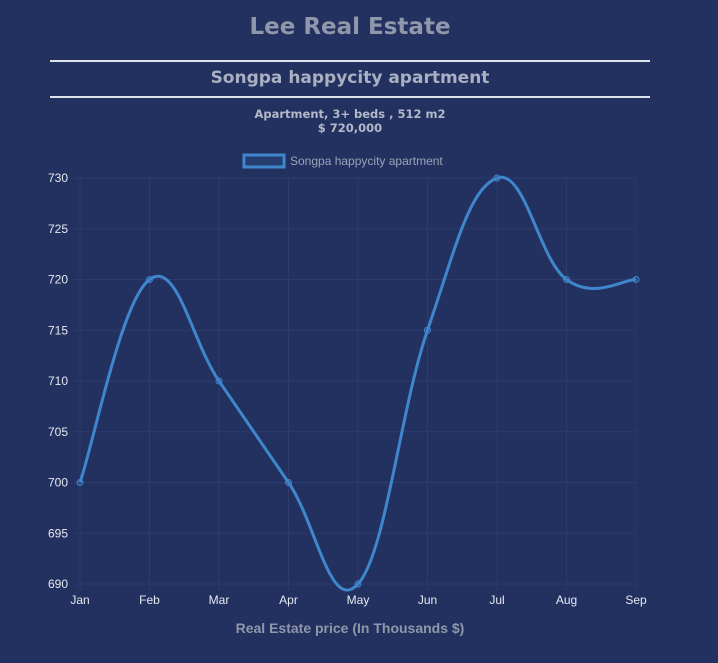 The width and height of the screenshot is (718, 663). Describe the element at coordinates (264, 161) in the screenshot. I see `legend-swatch` at that location.